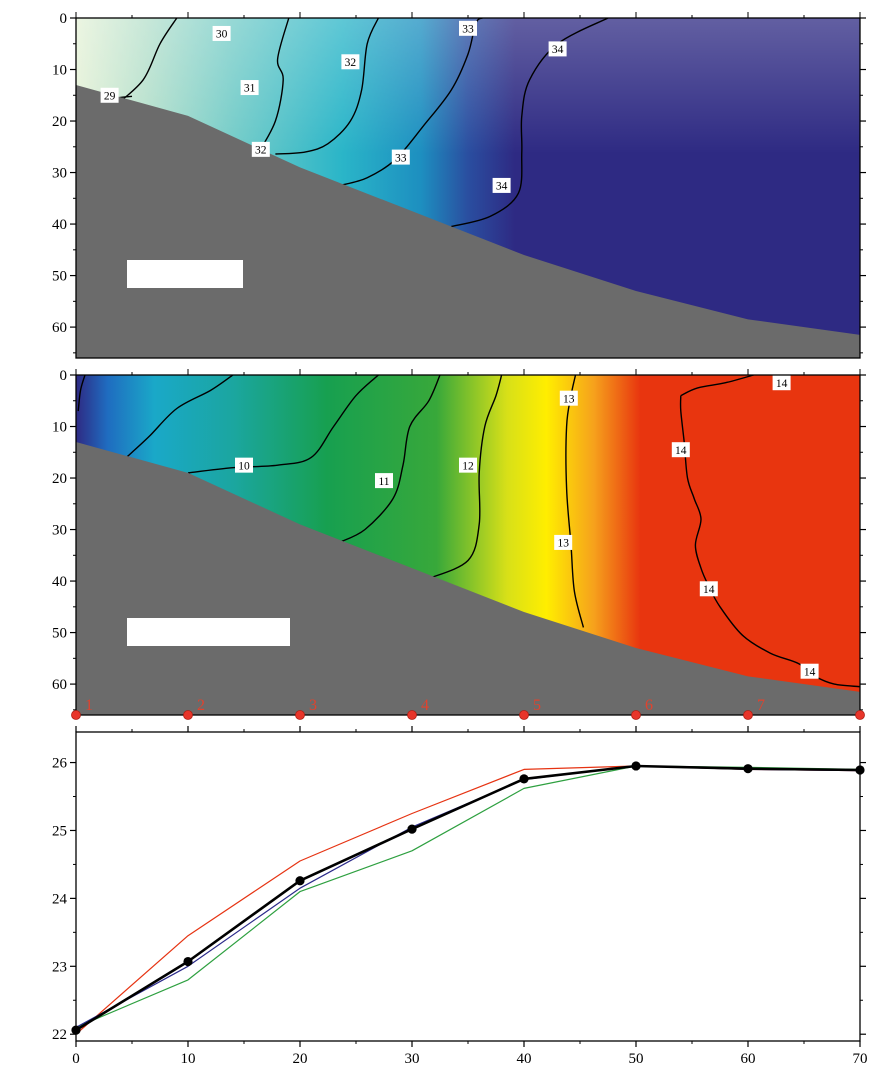 This screenshot has height=1086, width=869. What do you see at coordinates (649, 705) in the screenshot?
I see `station-label: 6` at bounding box center [649, 705].